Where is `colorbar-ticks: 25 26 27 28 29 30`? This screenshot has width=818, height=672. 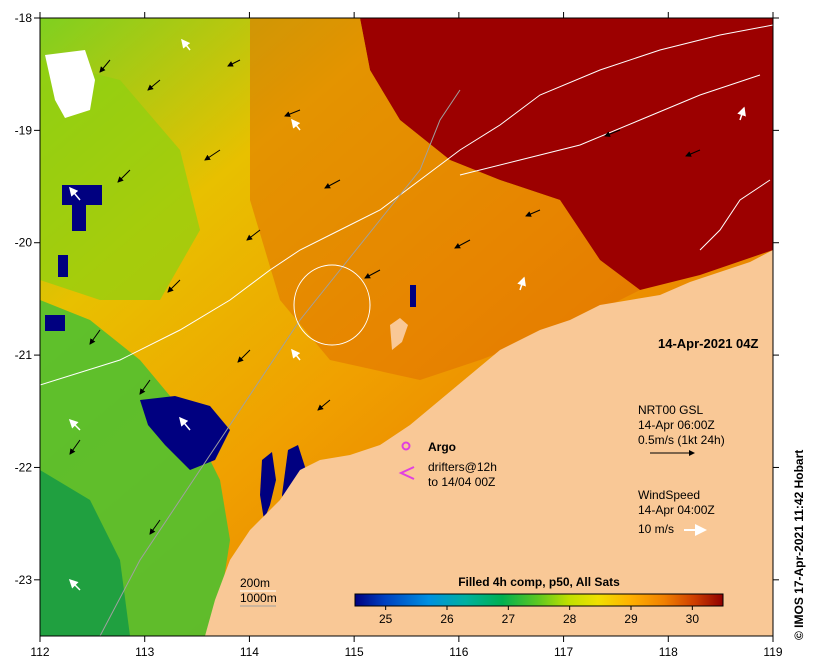 colorbar-ticks: 25 26 27 28 29 30 is located at coordinates (539, 616).